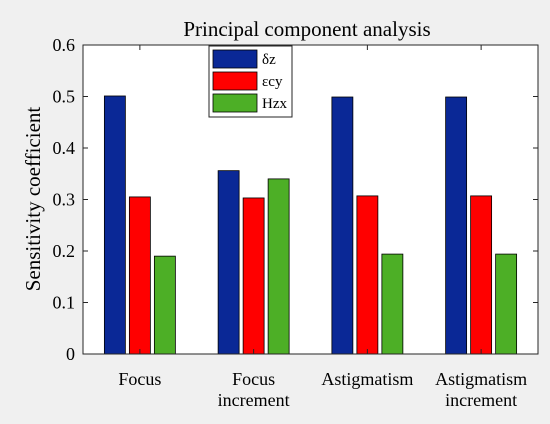 The image size is (550, 424). What do you see at coordinates (33, 199) in the screenshot?
I see `y-axis-label: Sensitivity coefficient` at bounding box center [33, 199].